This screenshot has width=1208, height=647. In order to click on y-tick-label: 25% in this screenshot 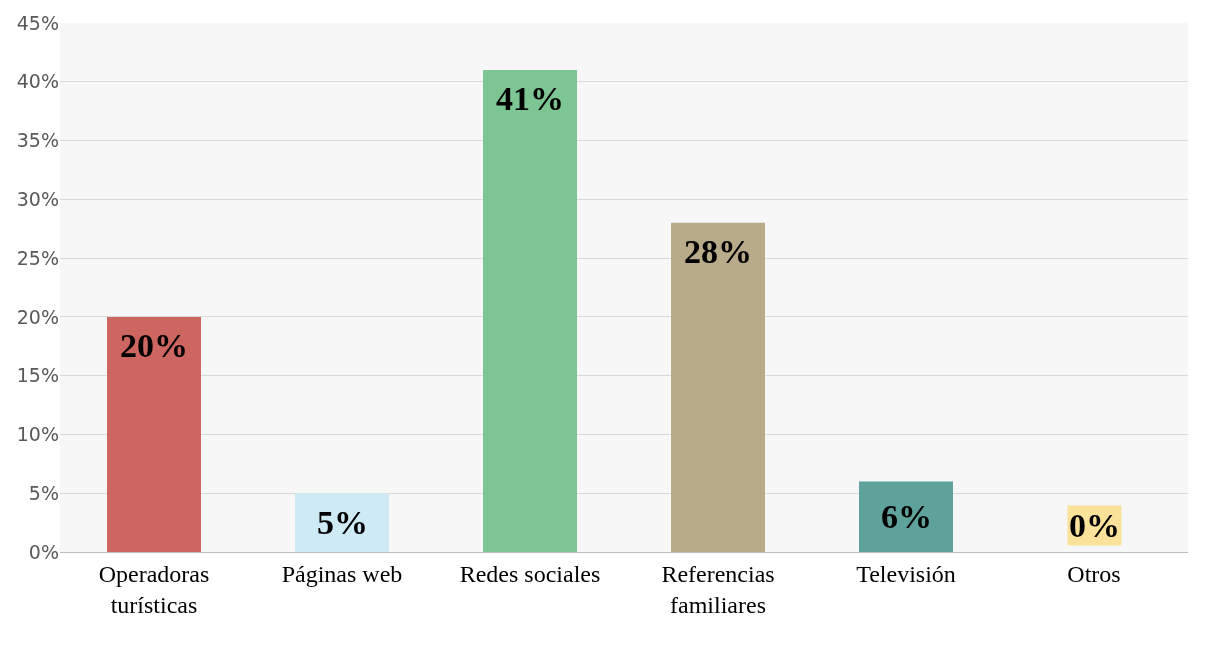, I will do `click(37, 257)`.